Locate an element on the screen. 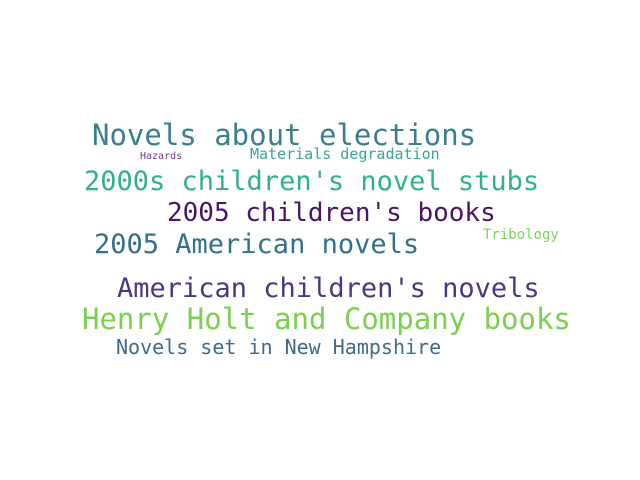 The image size is (640, 480). word-novels-about-elections: Novels about elections is located at coordinates (284, 135).